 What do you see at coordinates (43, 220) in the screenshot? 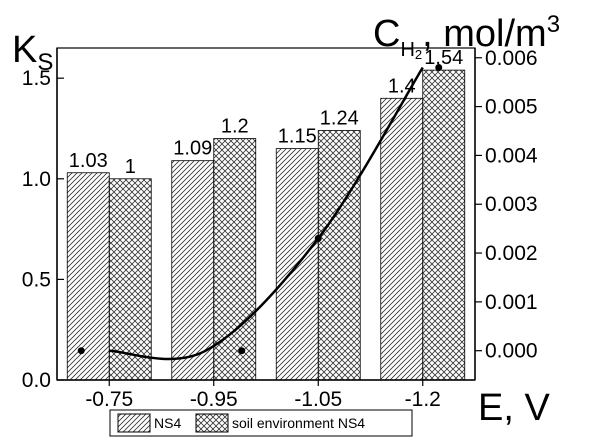
I see `left-axis: 0.0 0.5 1.0 1.5` at bounding box center [43, 220].